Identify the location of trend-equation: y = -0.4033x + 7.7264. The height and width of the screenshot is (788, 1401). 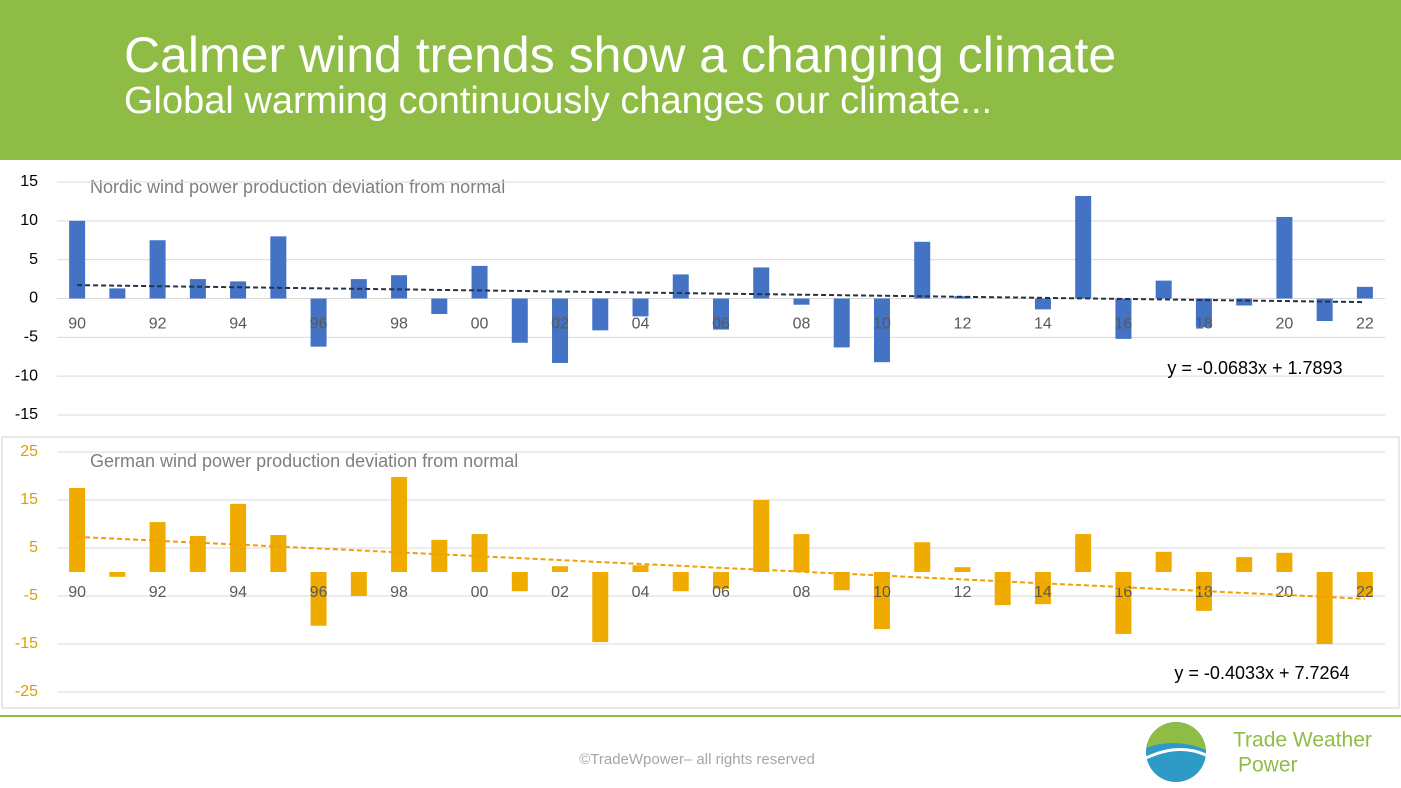
(1261, 673).